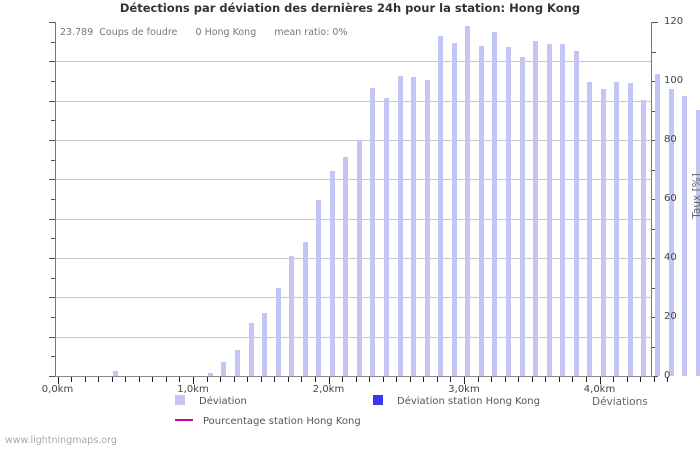  What do you see at coordinates (354, 376) in the screenshot?
I see `plot-baseline` at bounding box center [354, 376].